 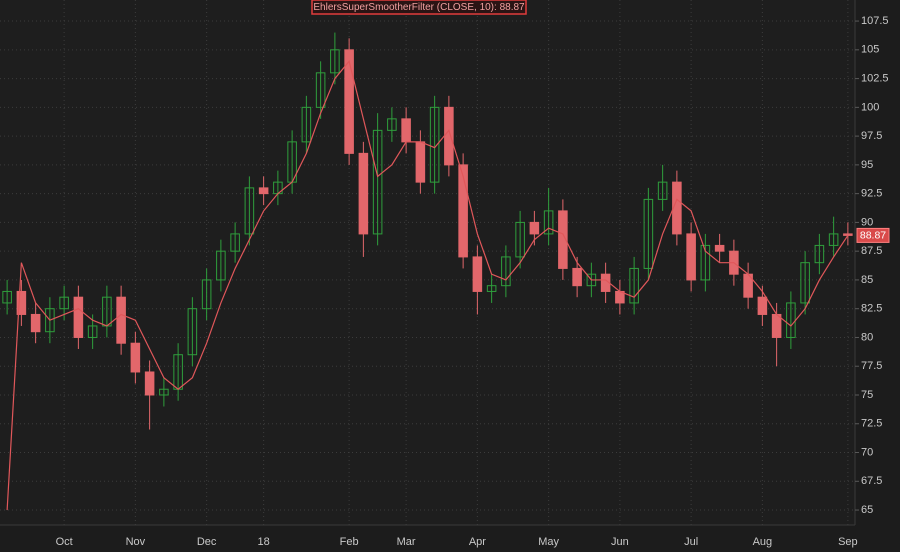 I want to click on x-tick-label: Jun, so click(x=620, y=542).